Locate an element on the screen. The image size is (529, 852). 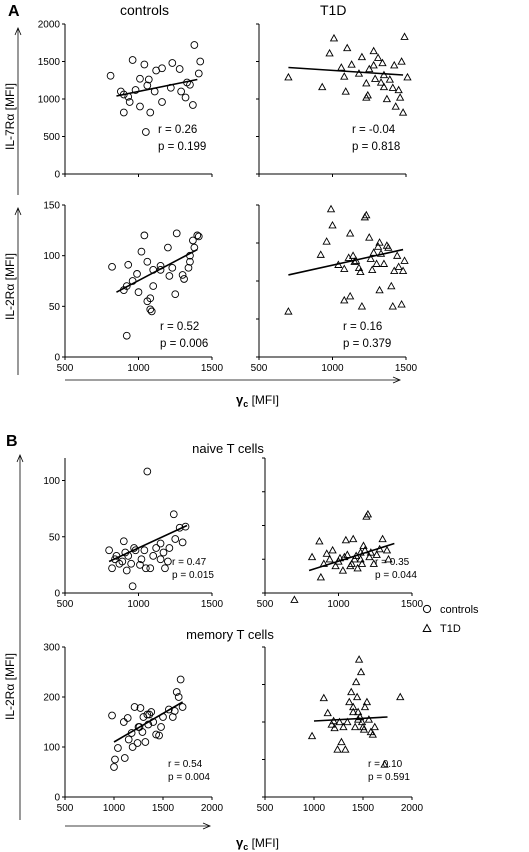
y-tick-label: 150 is located at coordinates (51, 206).